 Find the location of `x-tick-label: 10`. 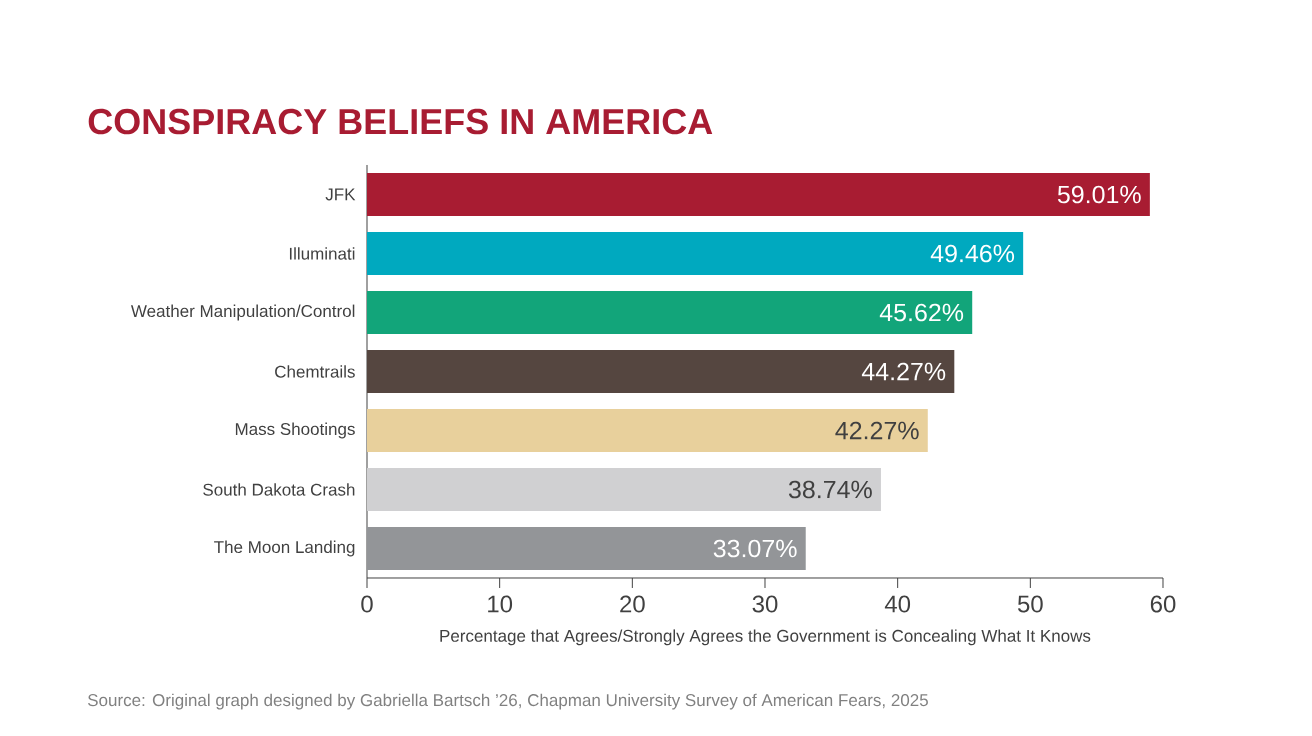

x-tick-label: 10 is located at coordinates (500, 604).